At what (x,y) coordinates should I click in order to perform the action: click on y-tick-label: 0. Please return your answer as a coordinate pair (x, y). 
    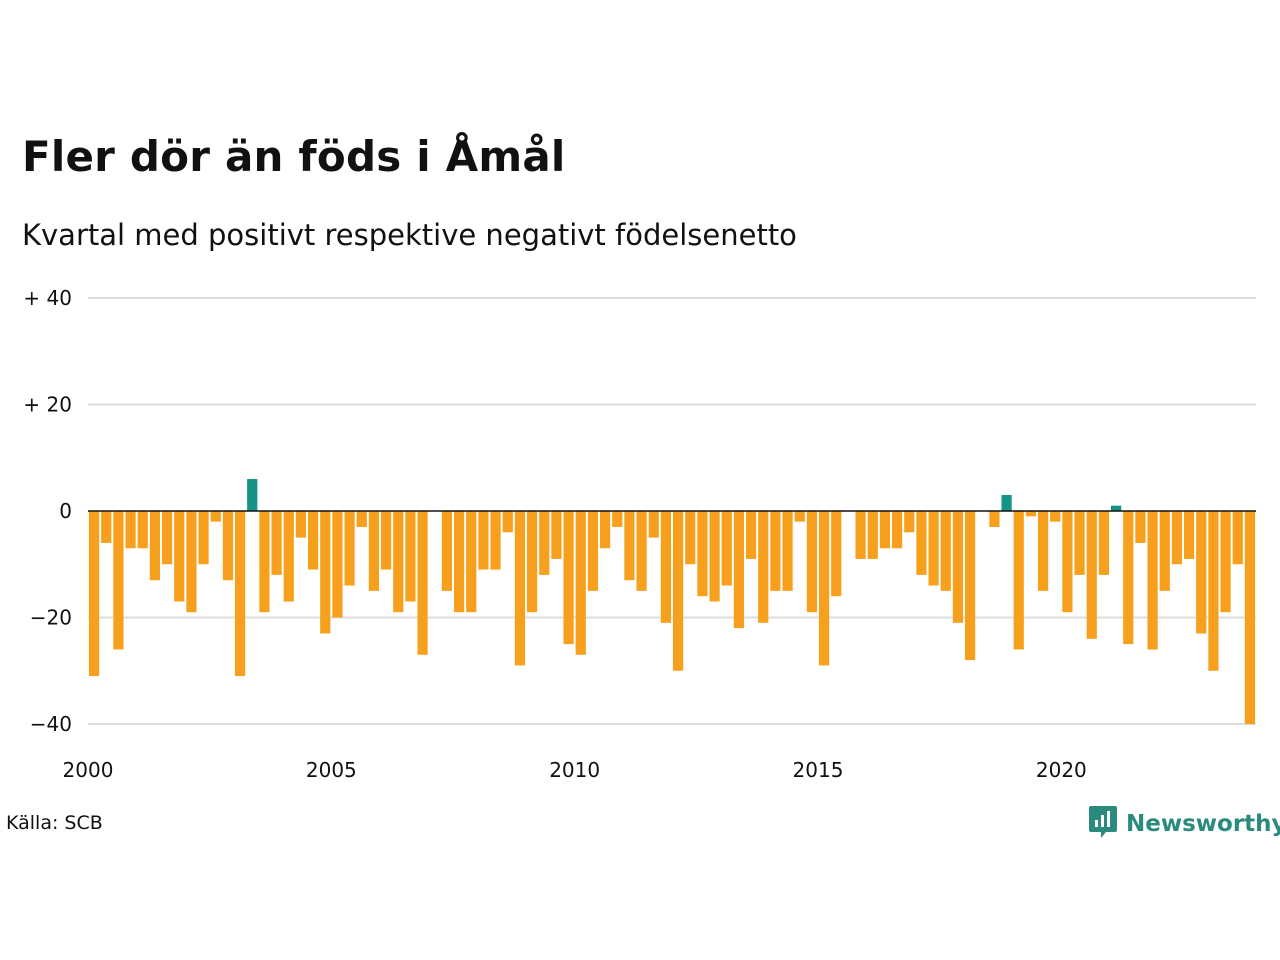
    Looking at the image, I should click on (65, 511).